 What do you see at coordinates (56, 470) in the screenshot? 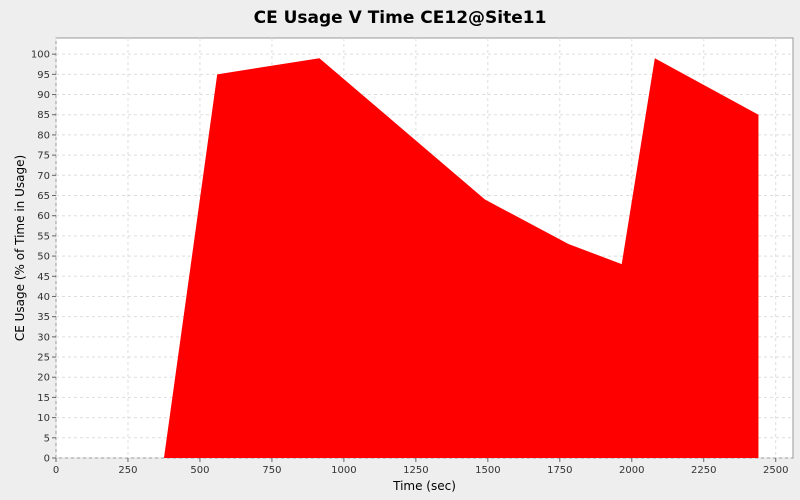
I see `x-tick-label: 0` at bounding box center [56, 470].